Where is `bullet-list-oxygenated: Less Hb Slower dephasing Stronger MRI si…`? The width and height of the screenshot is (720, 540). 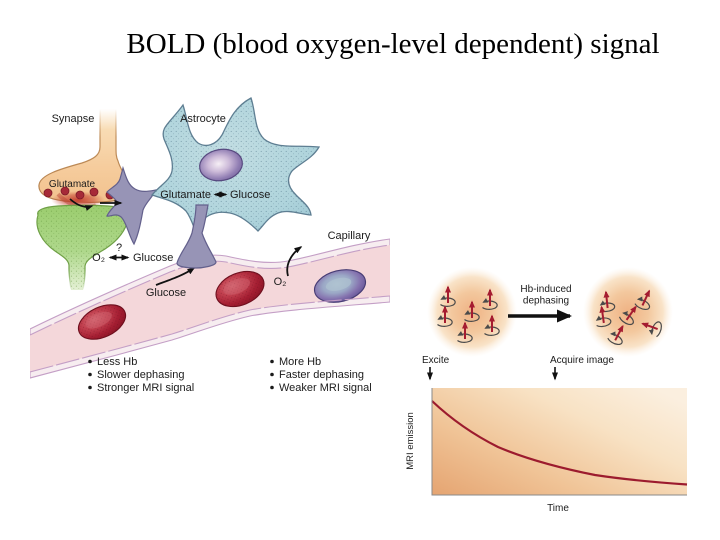 bullet-list-oxygenated: Less Hb Slower dephasing Stronger MRI si… is located at coordinates (141, 375).